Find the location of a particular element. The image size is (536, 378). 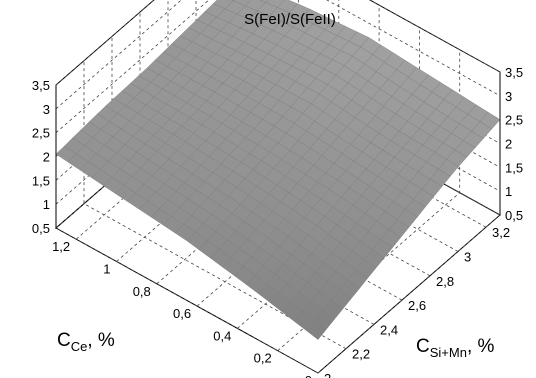

chart-title: S(FeI)/S(FeII) is located at coordinates (290, 19).